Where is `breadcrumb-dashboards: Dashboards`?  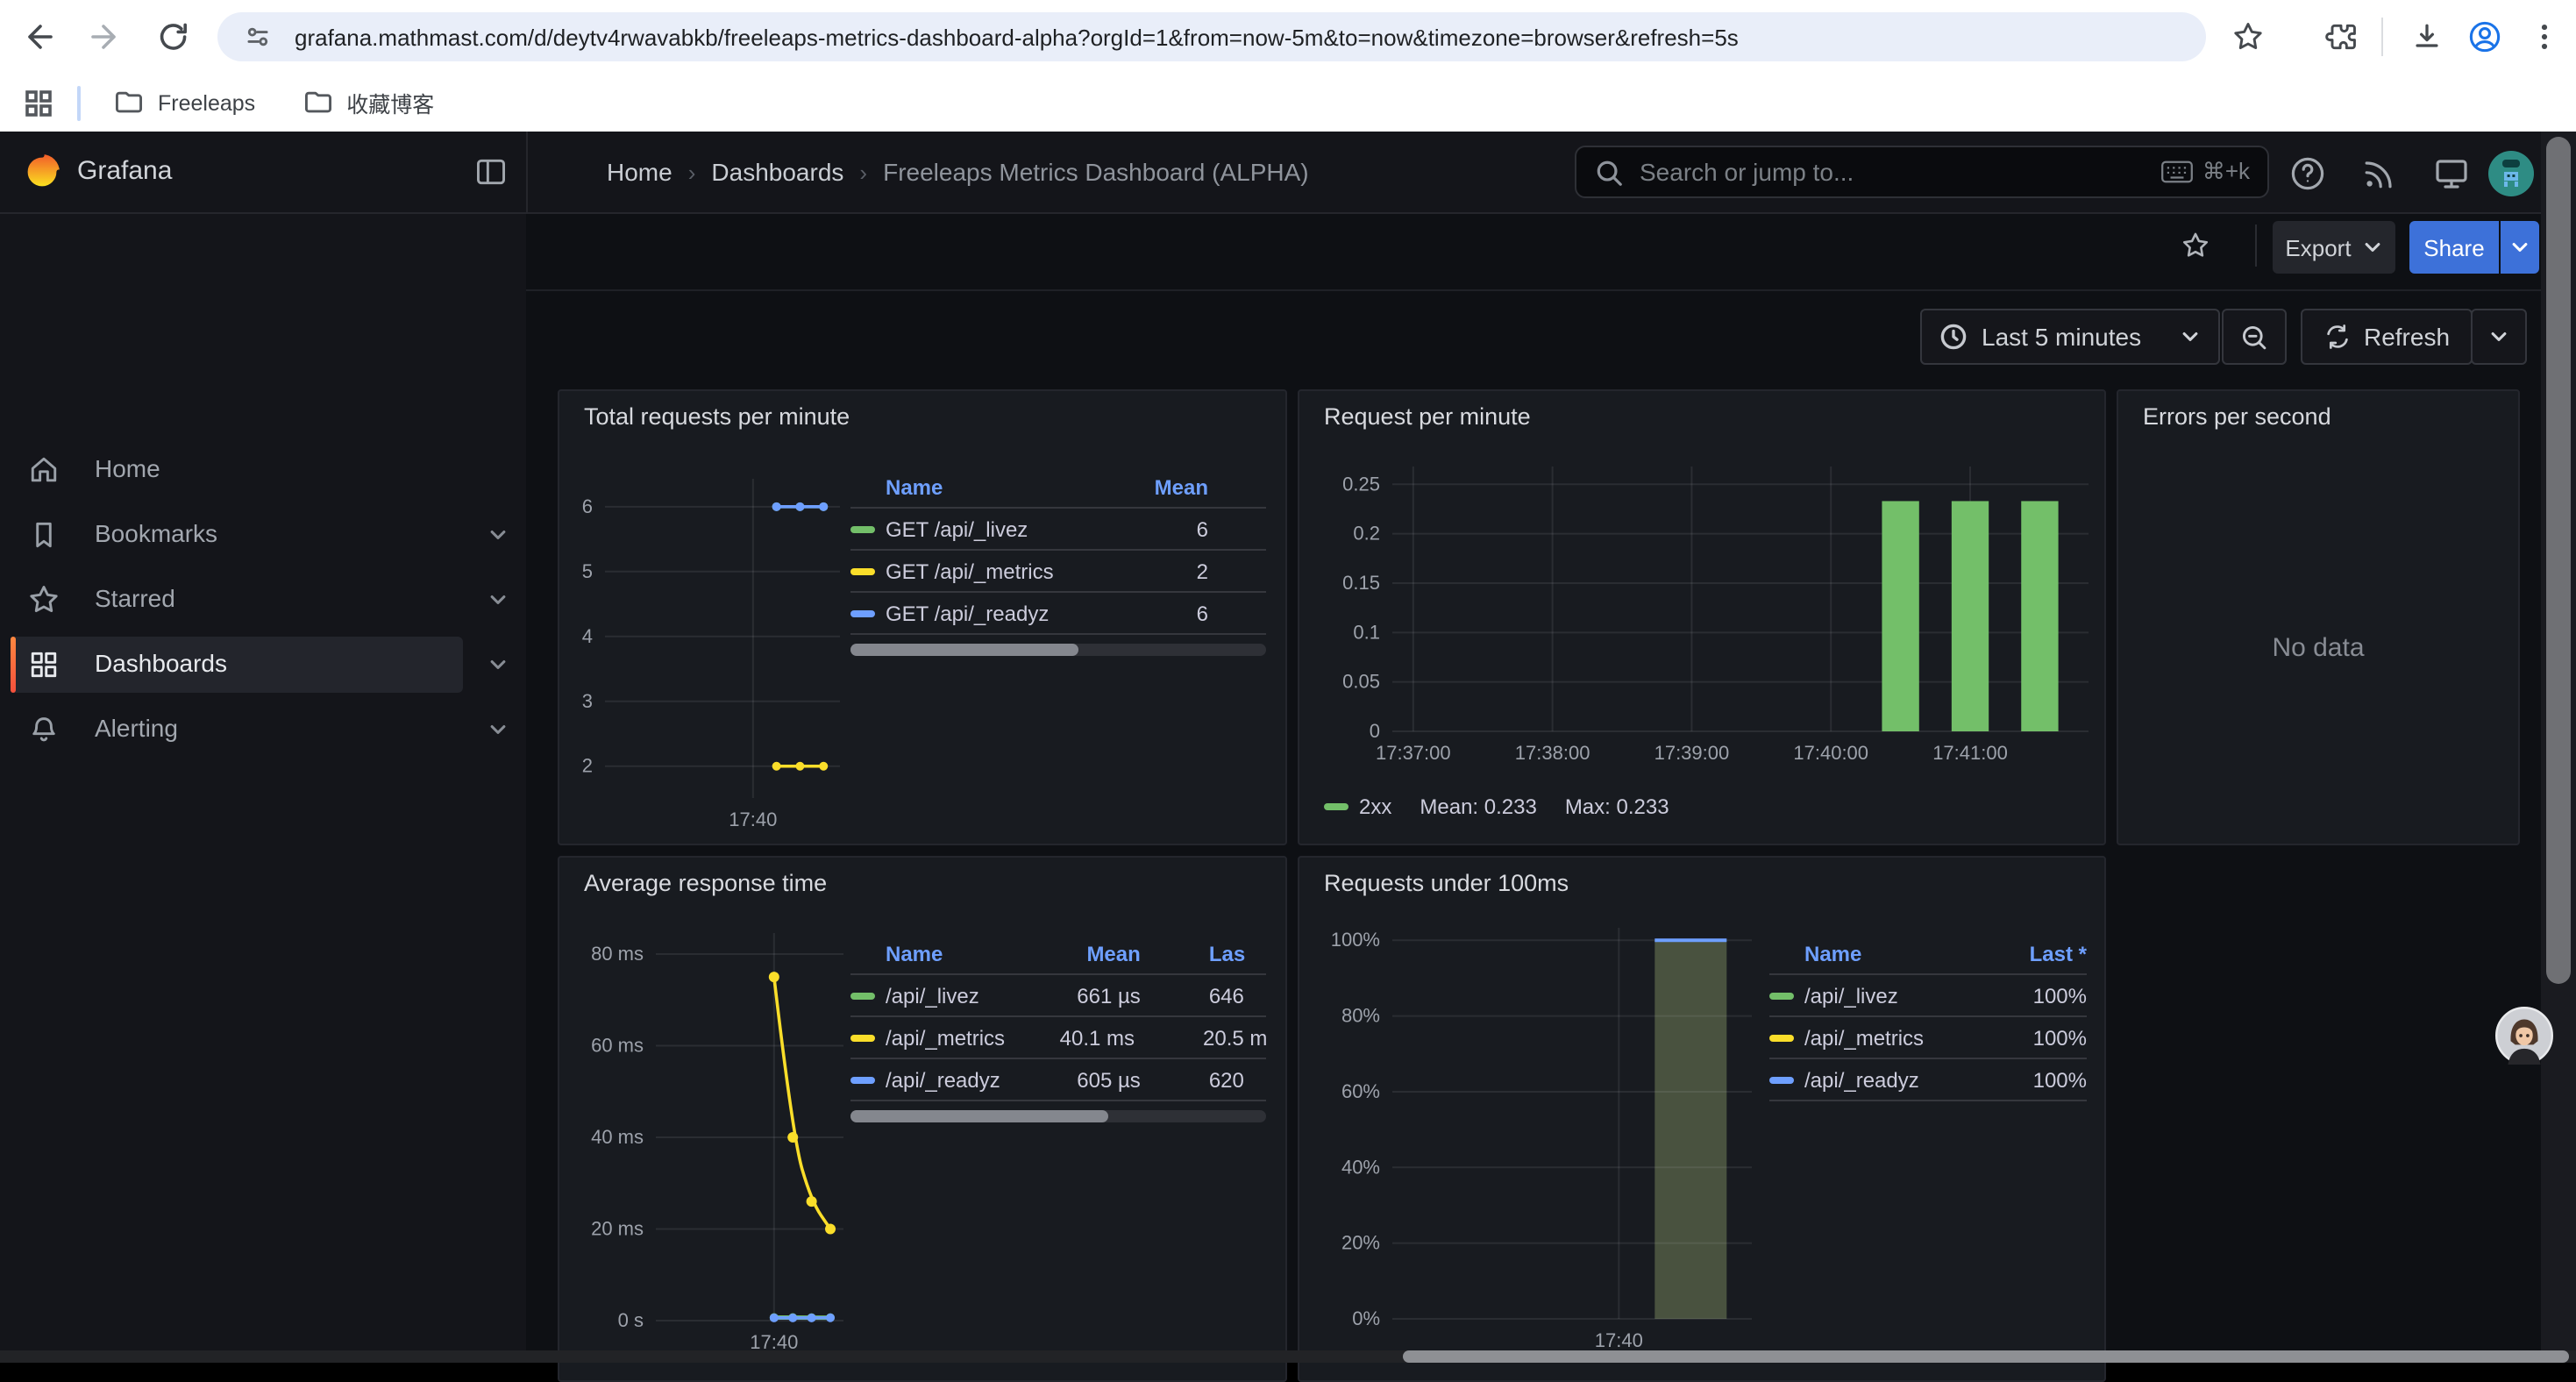
breadcrumb-dashboards: Dashboards is located at coordinates (777, 172).